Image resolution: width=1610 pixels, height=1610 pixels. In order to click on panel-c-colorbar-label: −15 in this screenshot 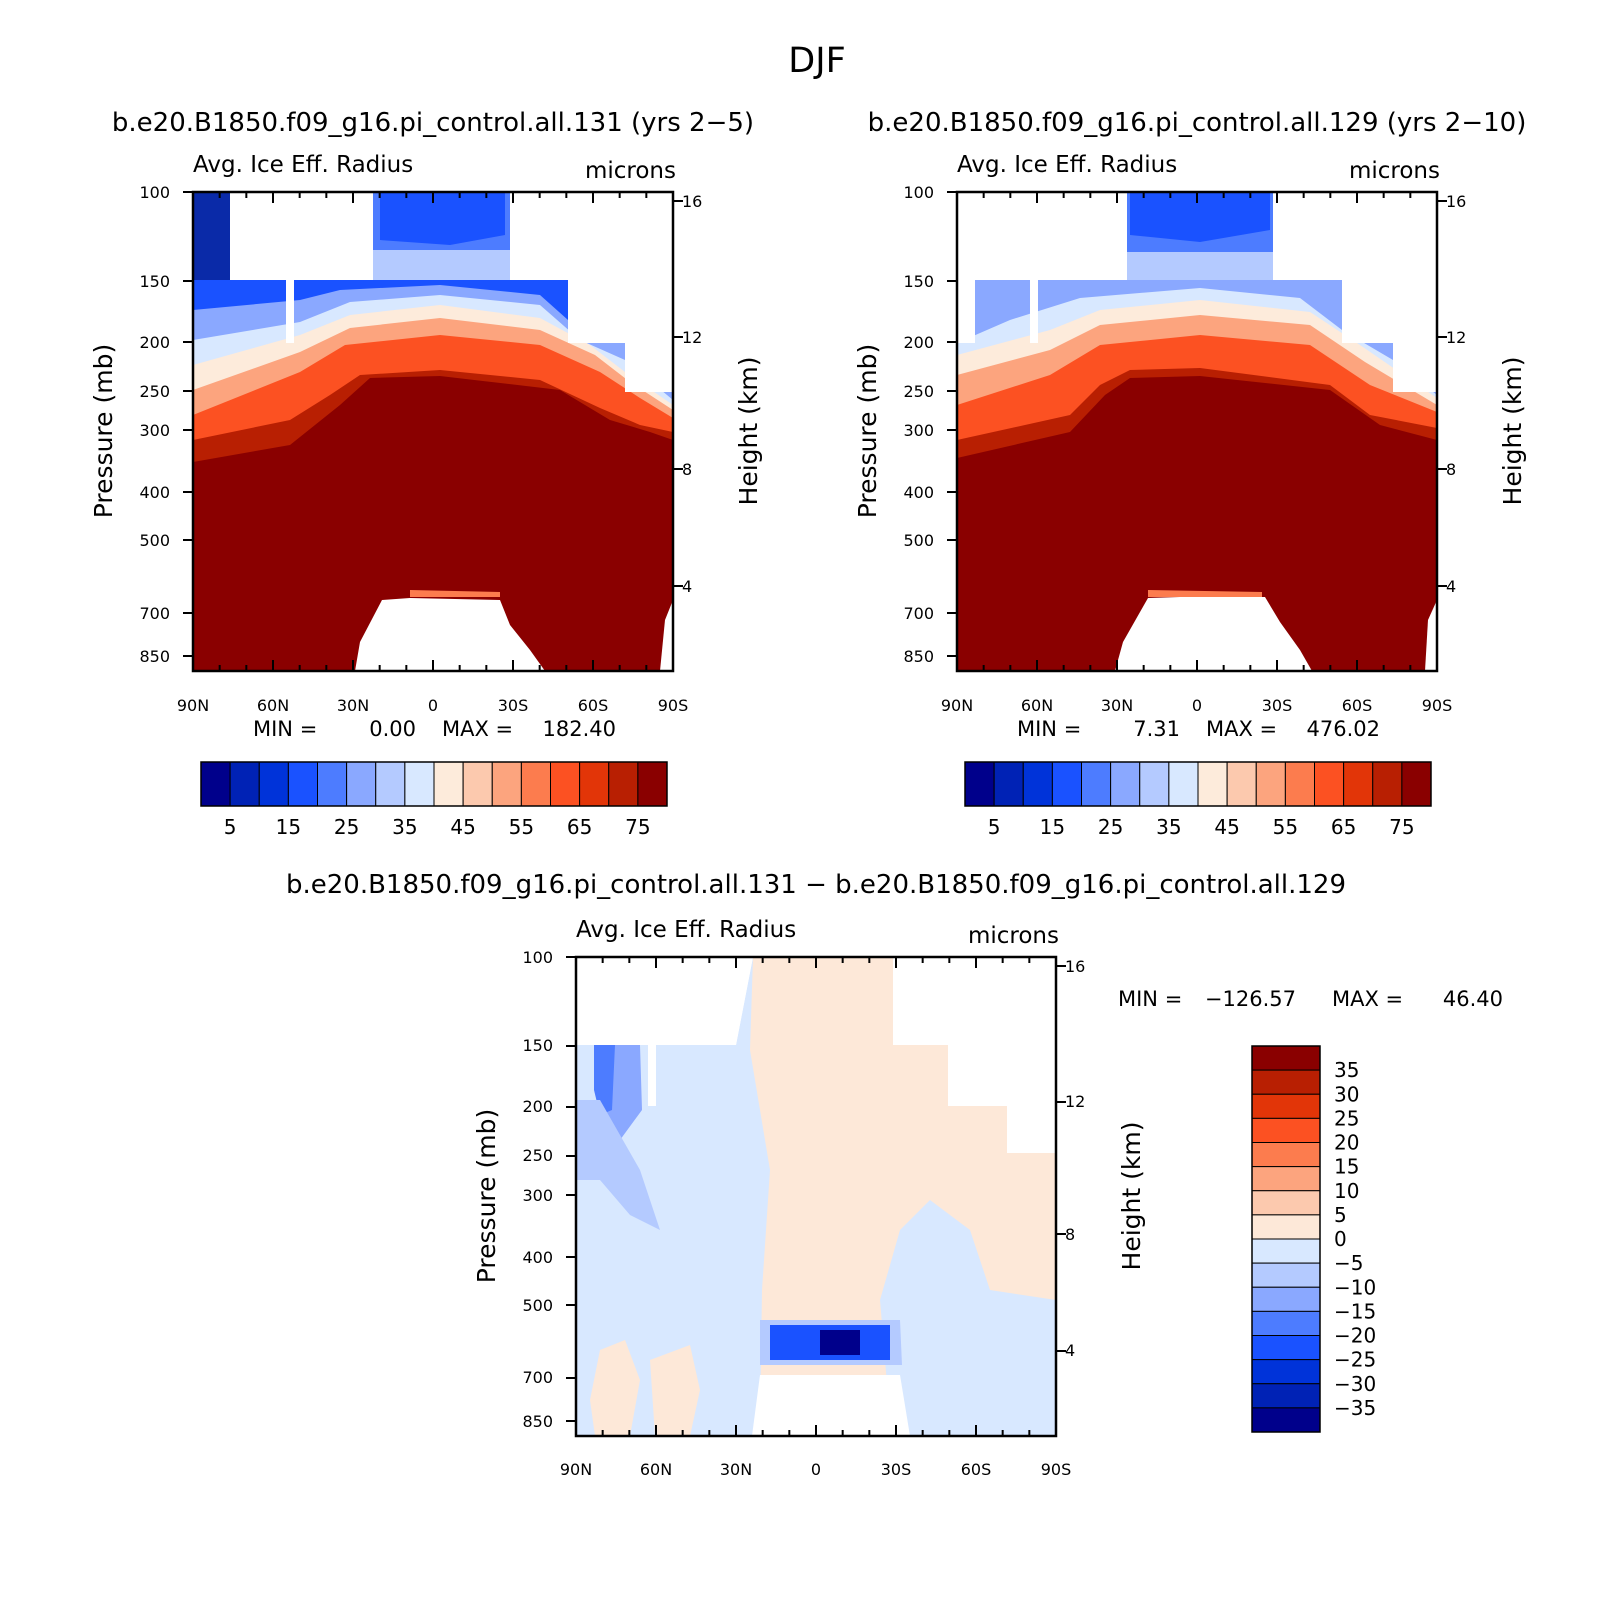, I will do `click(1355, 1311)`.